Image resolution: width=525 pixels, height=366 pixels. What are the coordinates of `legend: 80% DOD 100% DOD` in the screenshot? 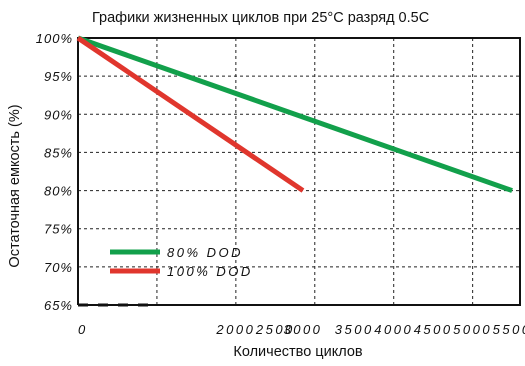 It's located at (181, 262).